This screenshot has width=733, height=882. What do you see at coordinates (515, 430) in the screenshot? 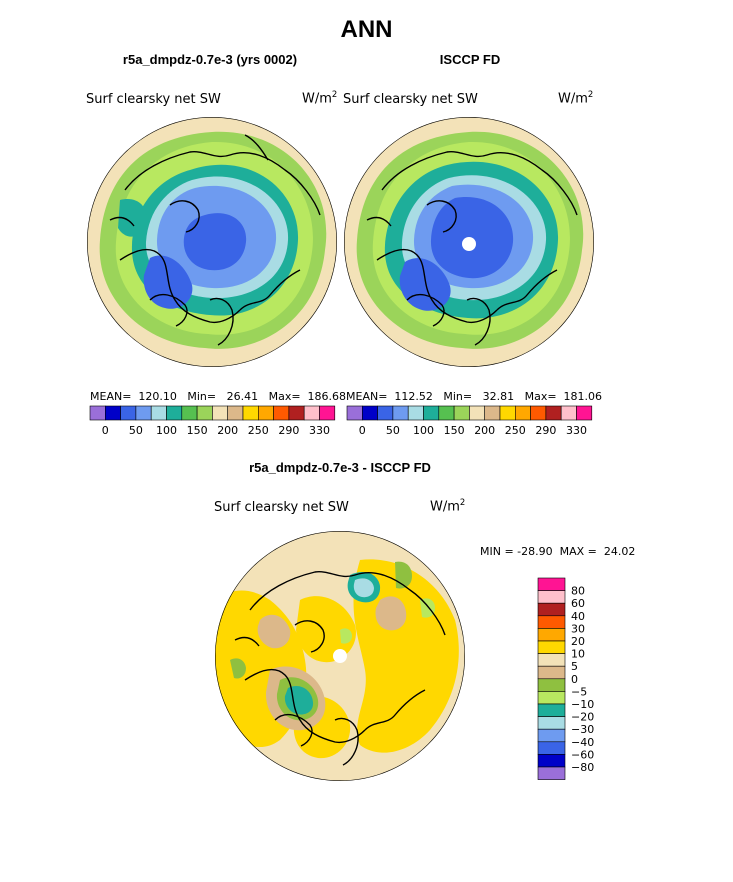
I see `right-colorbar-tick-label: 250` at bounding box center [515, 430].